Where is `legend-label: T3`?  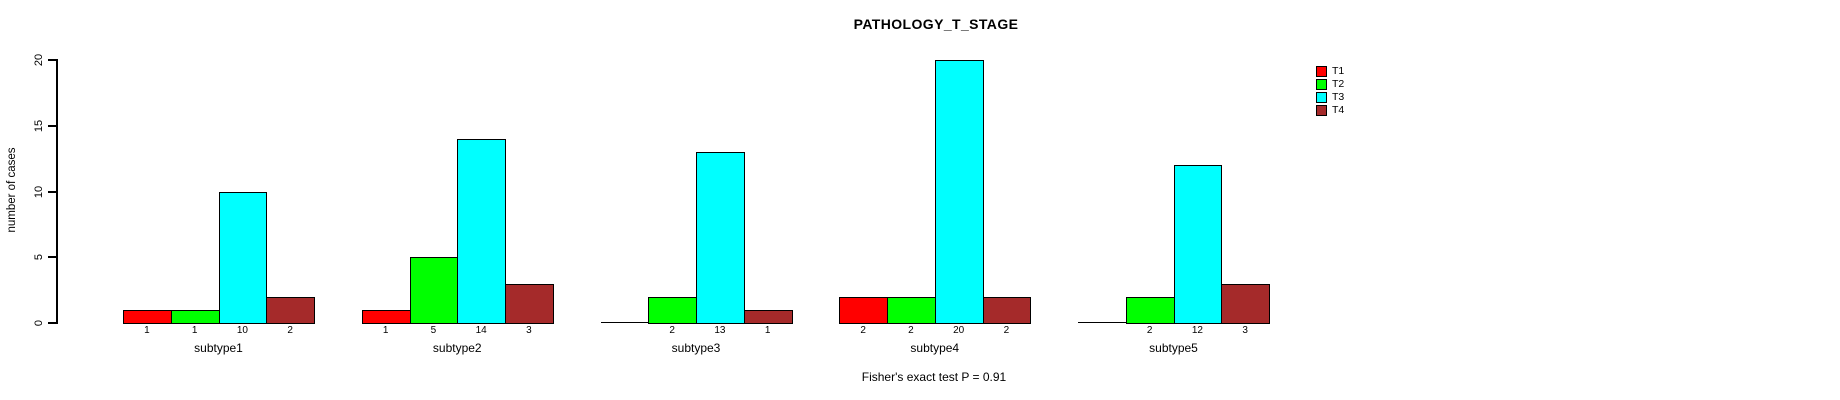
legend-label: T3 is located at coordinates (1338, 97).